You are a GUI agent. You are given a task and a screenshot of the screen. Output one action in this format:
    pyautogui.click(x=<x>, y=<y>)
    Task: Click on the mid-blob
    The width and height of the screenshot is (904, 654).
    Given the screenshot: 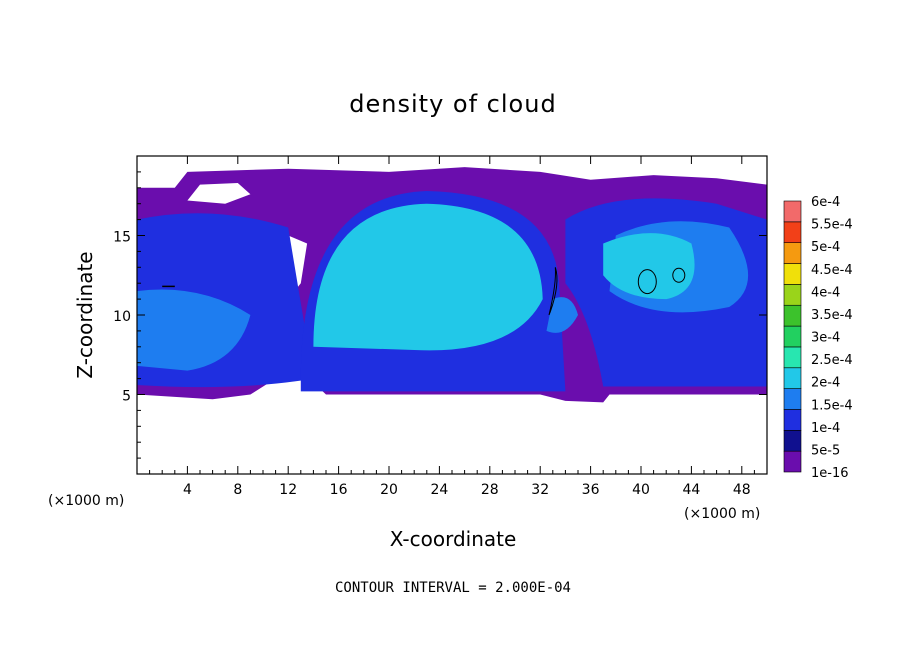 What is the action you would take?
    pyautogui.click(x=562, y=315)
    